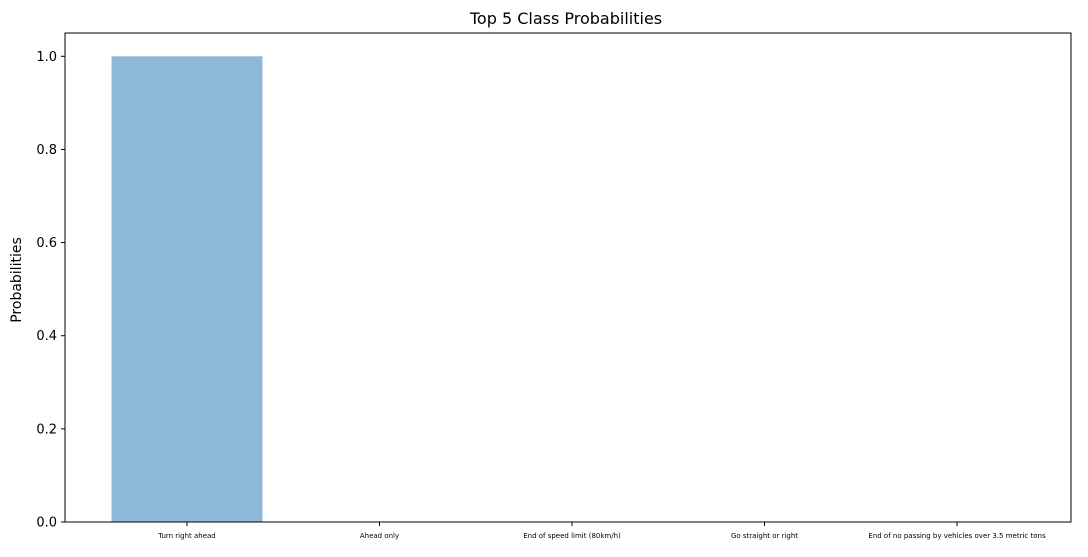 This screenshot has height=557, width=1088. What do you see at coordinates (565, 18) in the screenshot?
I see `chart-title: Top 5 Class Probabilities` at bounding box center [565, 18].